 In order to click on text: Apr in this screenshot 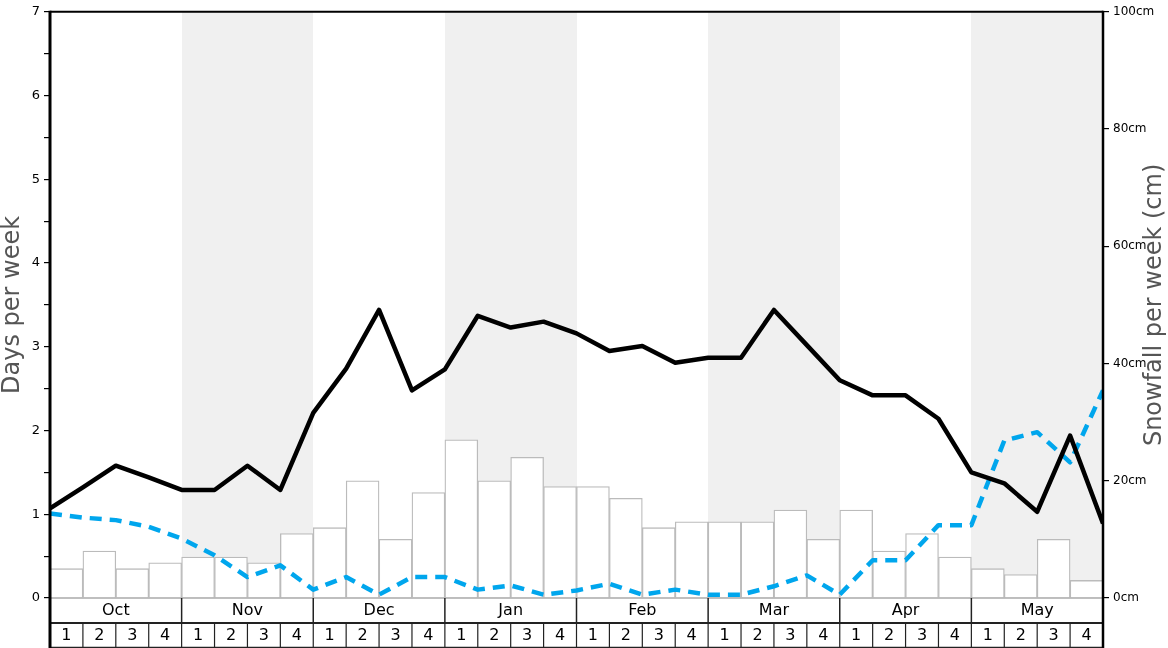, I will do `click(905, 610)`.